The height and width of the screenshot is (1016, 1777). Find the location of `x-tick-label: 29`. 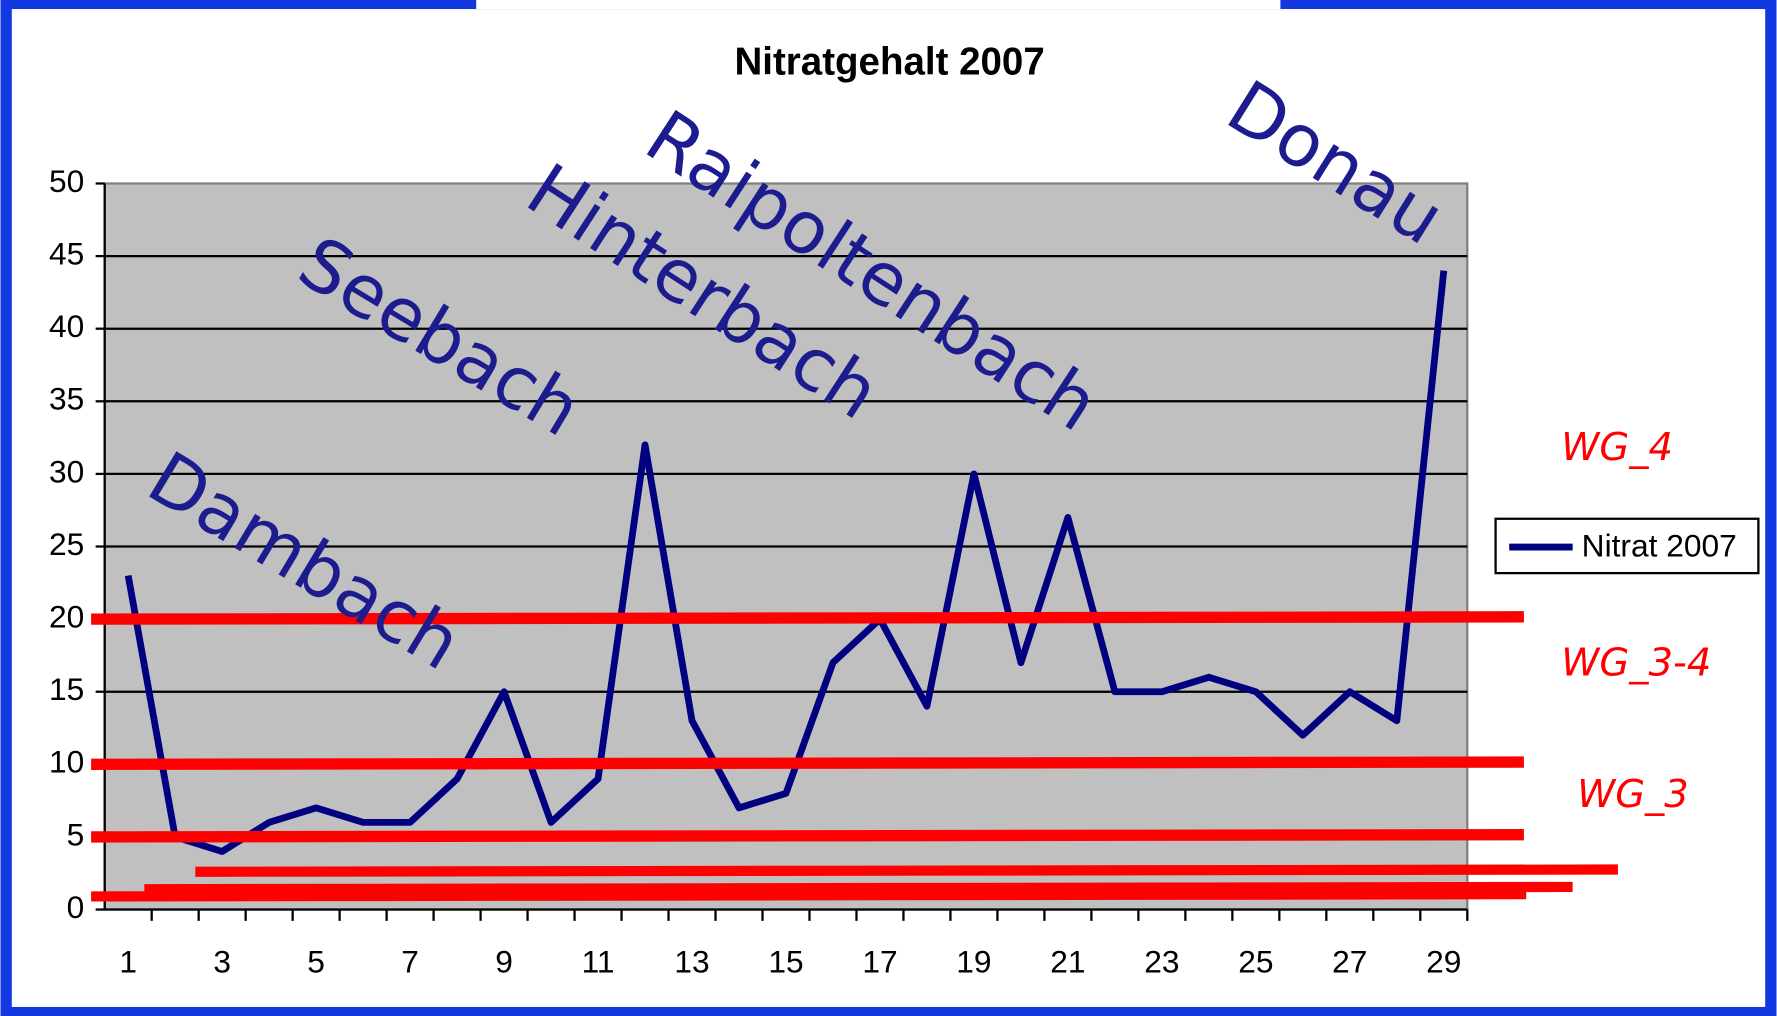

x-tick-label: 29 is located at coordinates (1443, 961).